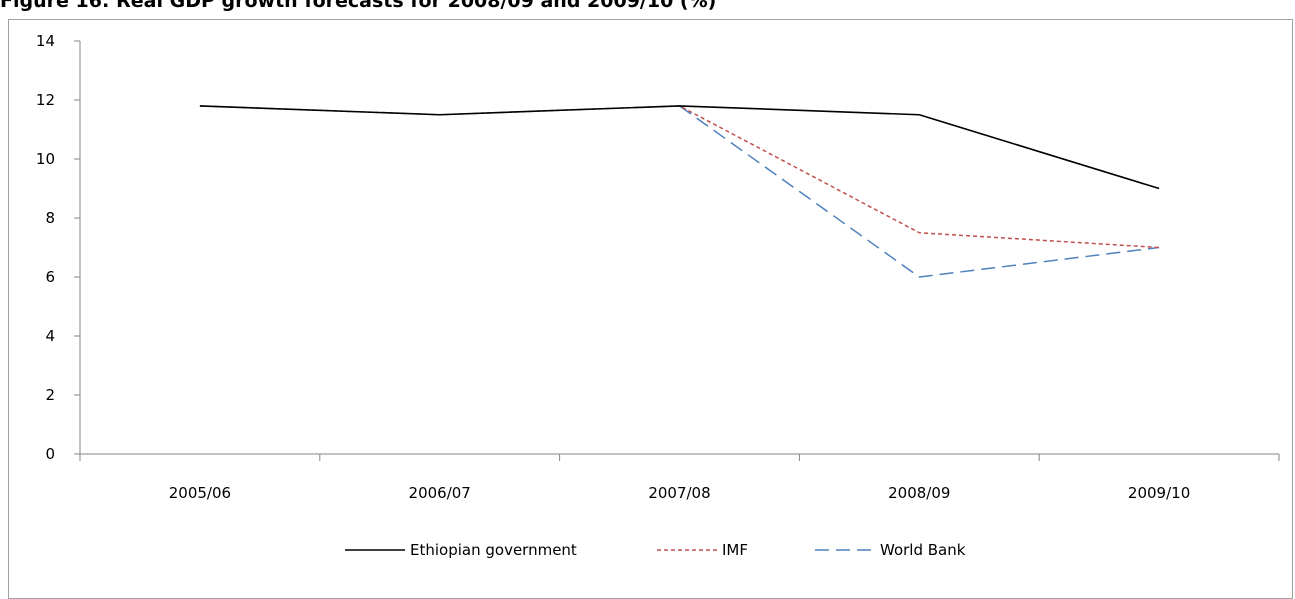 The height and width of the screenshot is (599, 1295). I want to click on y-axis: 0 2 4 6 8 10 12 14, so click(58, 247).